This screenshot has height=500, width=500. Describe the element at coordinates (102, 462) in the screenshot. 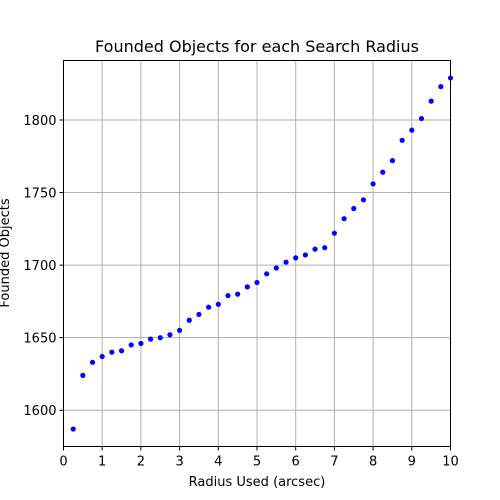

I see `x-tick-label: 1` at that location.